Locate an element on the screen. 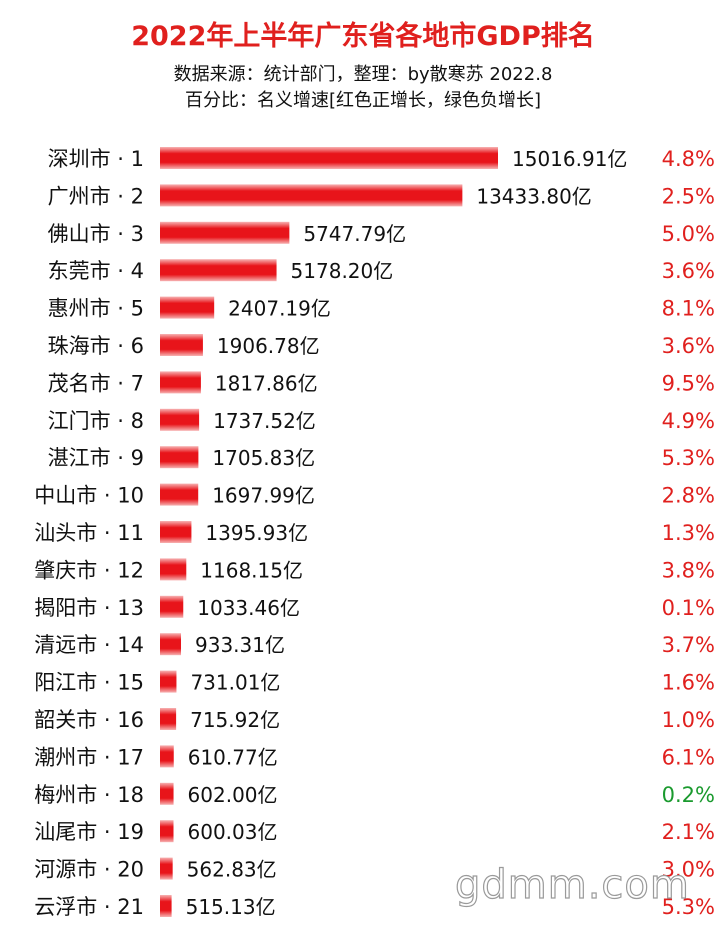  value-label: 715.92亿 is located at coordinates (235, 720).